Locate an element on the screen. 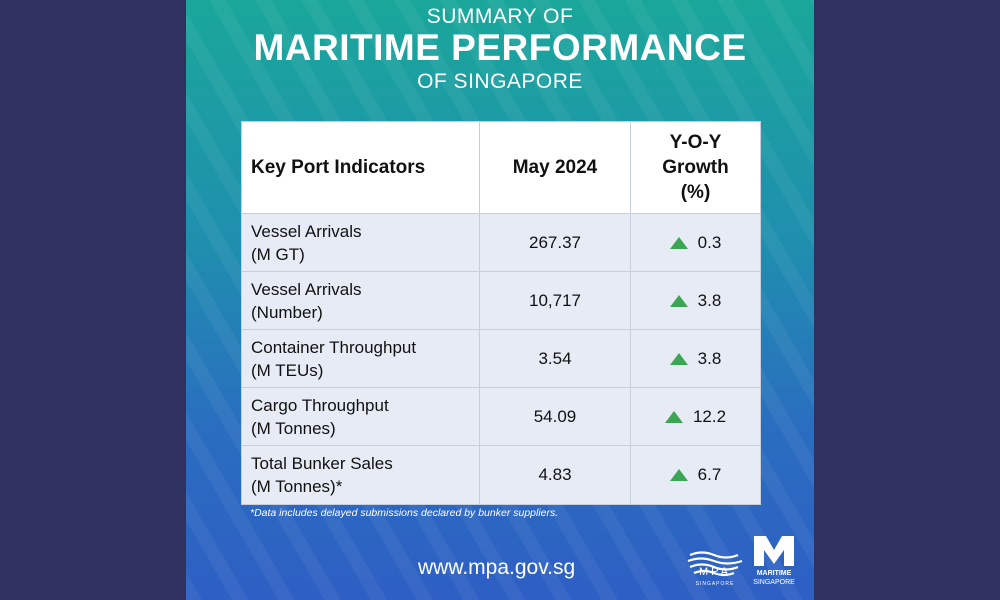 This screenshot has width=1000, height=600. value-cell: 4.83 is located at coordinates (555, 475).